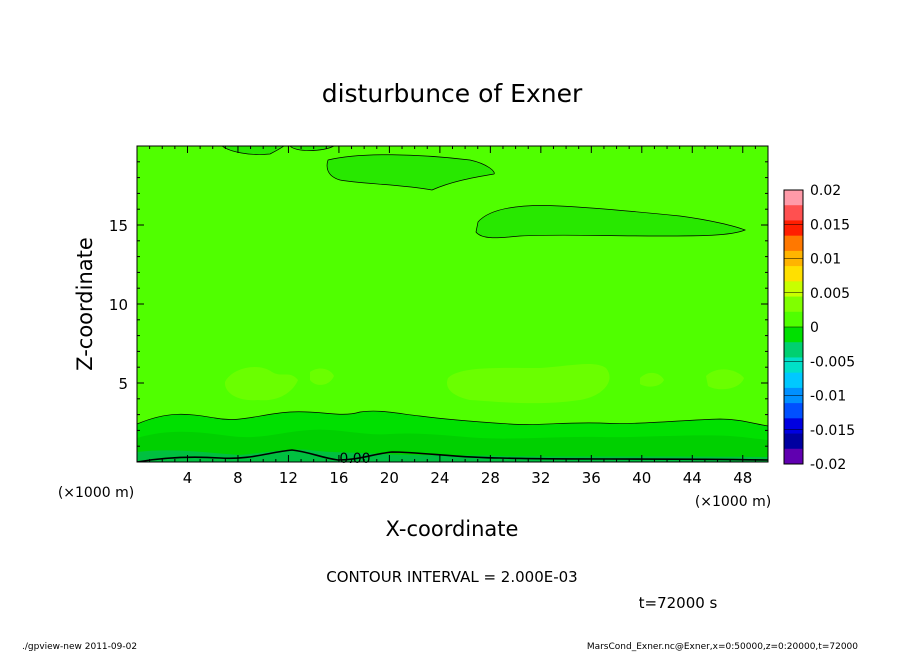 This screenshot has width=904, height=654. I want to click on y-tick-label: 10, so click(118, 305).